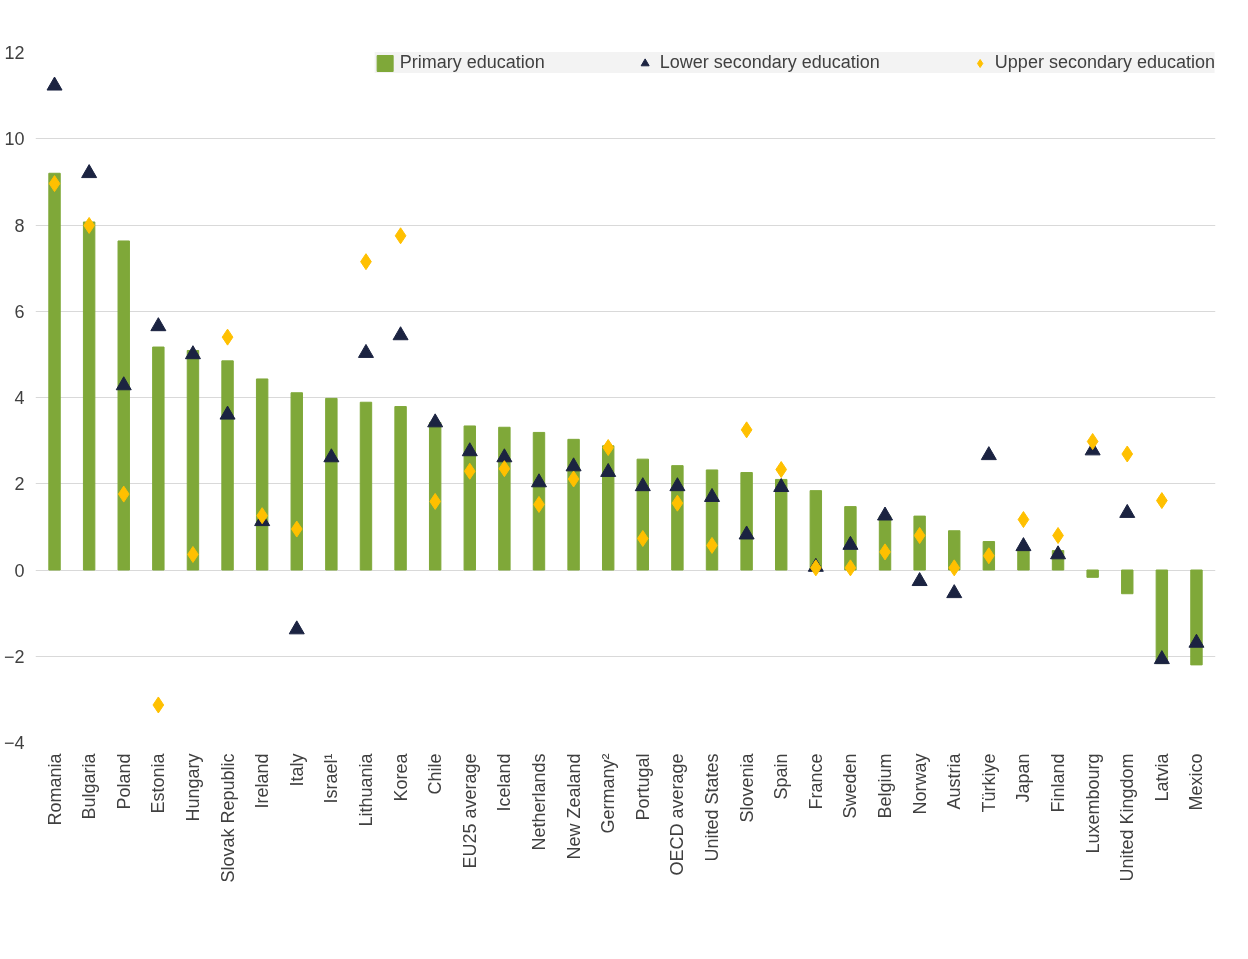 The image size is (1248, 959). I want to click on y-tick-label: 6, so click(19, 311).